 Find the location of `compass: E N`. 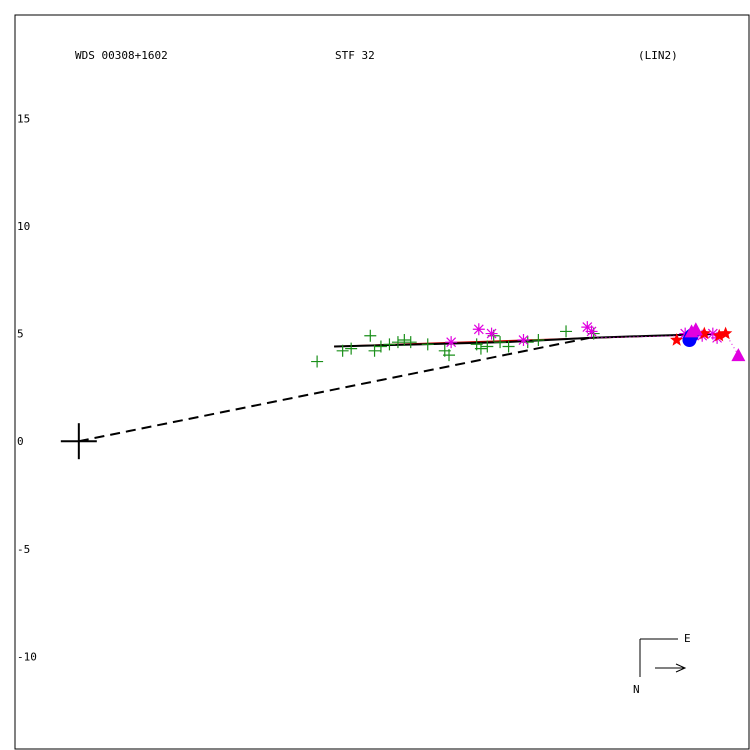

compass: E N is located at coordinates (662, 664).